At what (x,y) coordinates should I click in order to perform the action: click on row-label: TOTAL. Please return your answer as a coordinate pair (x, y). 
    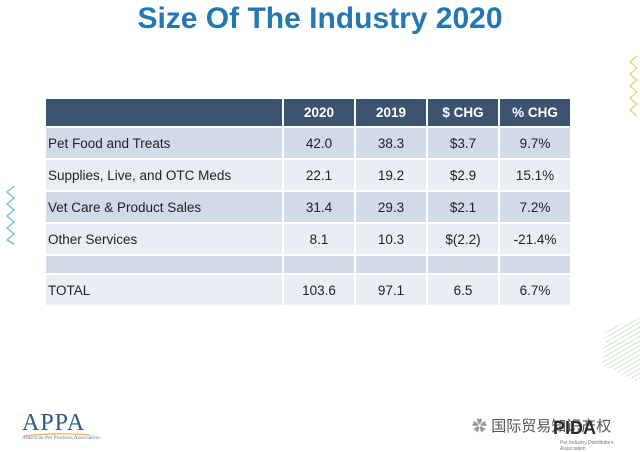
    Looking at the image, I should click on (164, 290).